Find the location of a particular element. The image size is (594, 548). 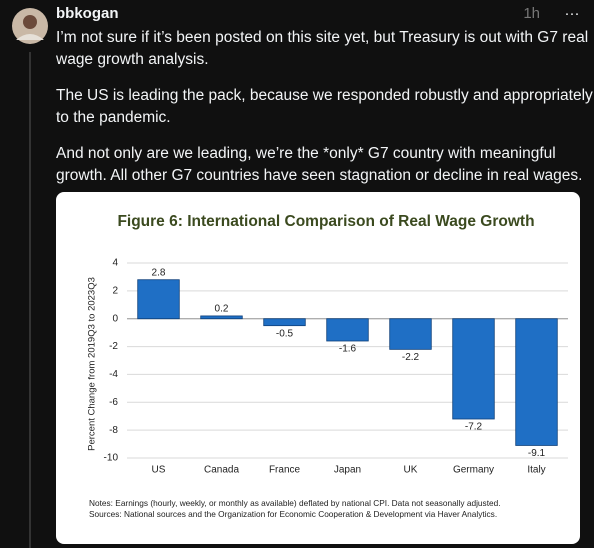

x-tick-label: Italy is located at coordinates (536, 470).